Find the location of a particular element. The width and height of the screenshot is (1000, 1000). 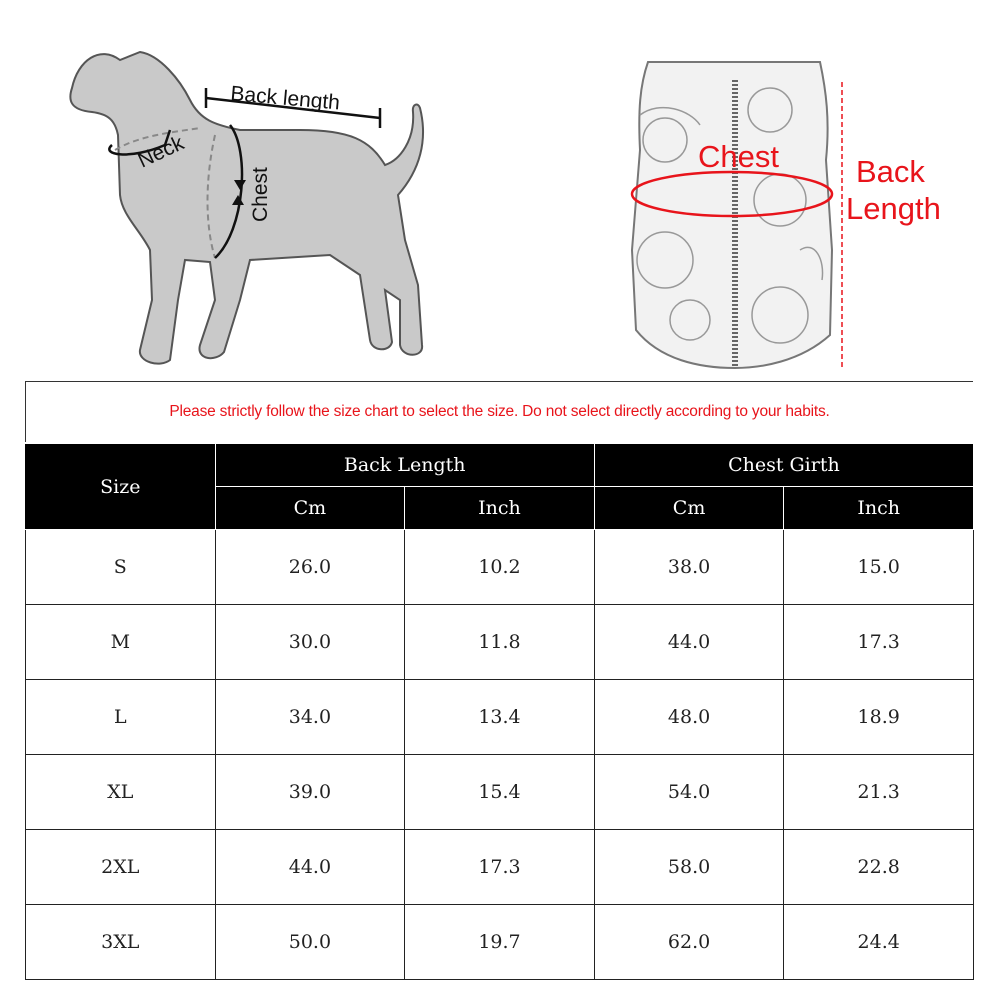

table-row: XL 39.0 15.4 54.0 21.3 is located at coordinates (499, 792).